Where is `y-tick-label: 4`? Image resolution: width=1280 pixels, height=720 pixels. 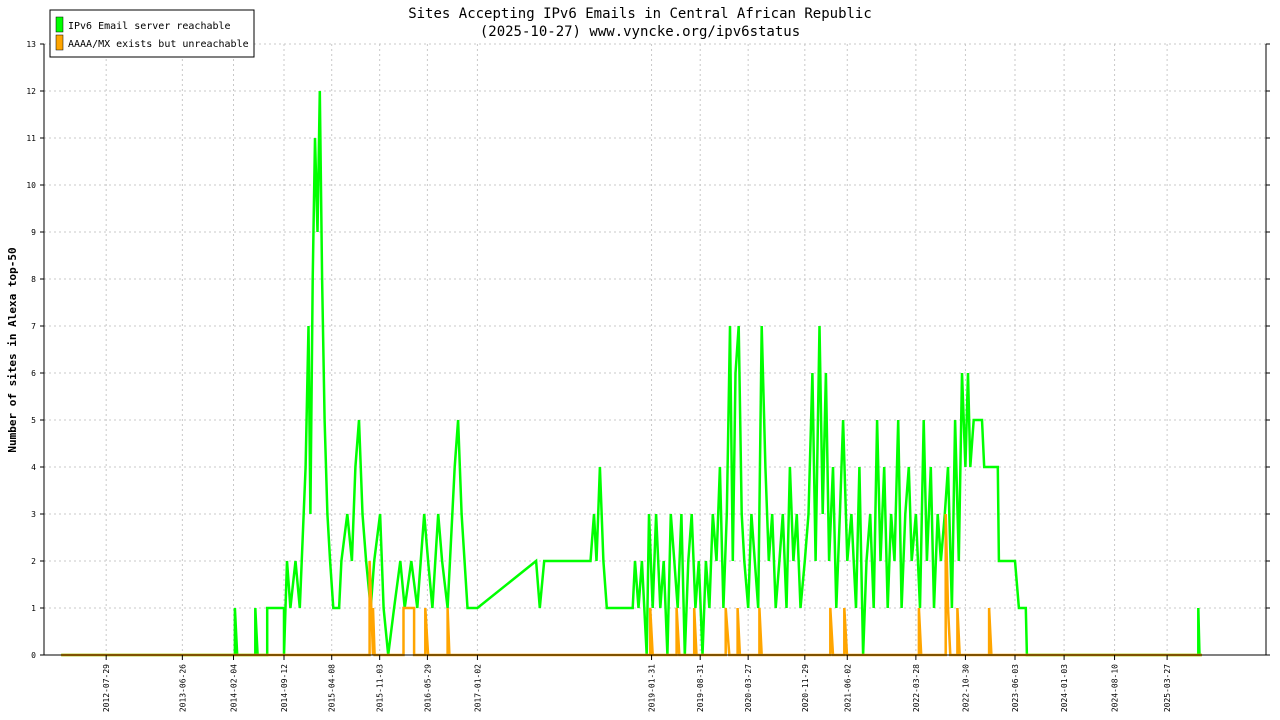
y-tick-label: 4 is located at coordinates (33, 467).